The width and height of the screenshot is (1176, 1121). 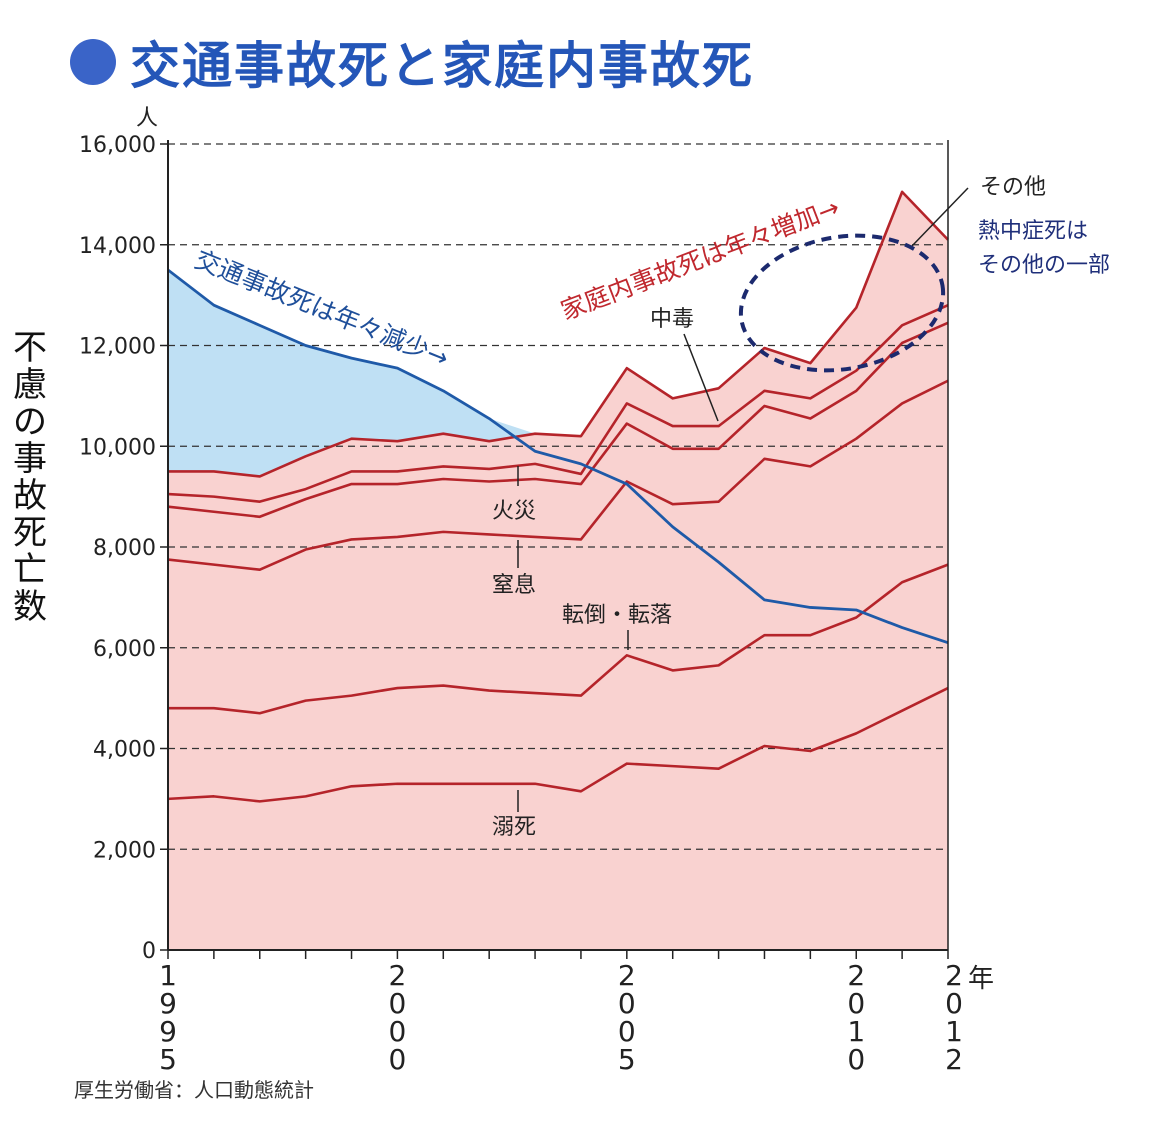 I want to click on y-tick-label: 14,000, so click(x=117, y=246).